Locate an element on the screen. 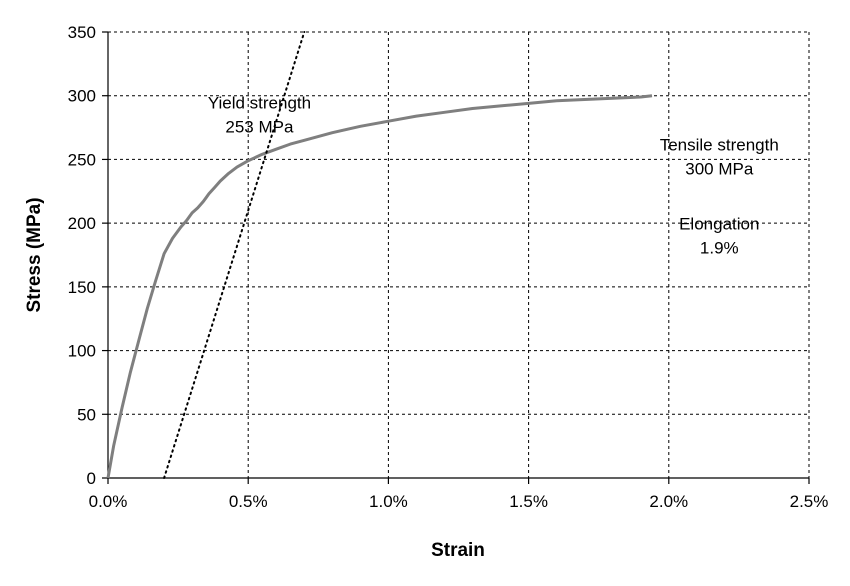 The width and height of the screenshot is (850, 586). y-tick-label: 300 is located at coordinates (82, 96).